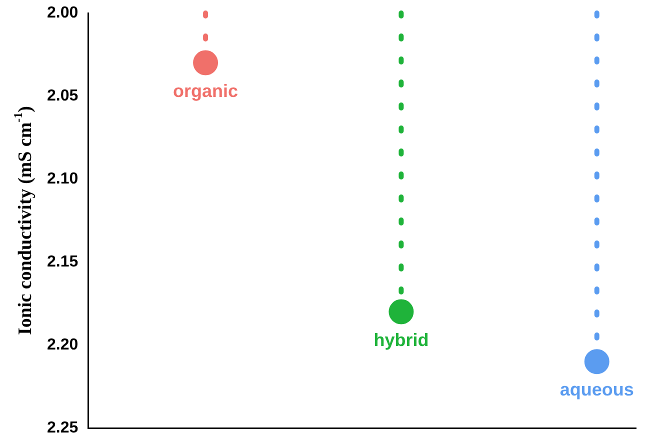 Image resolution: width=649 pixels, height=441 pixels. I want to click on y-tick-label: 2.15, so click(62, 261).